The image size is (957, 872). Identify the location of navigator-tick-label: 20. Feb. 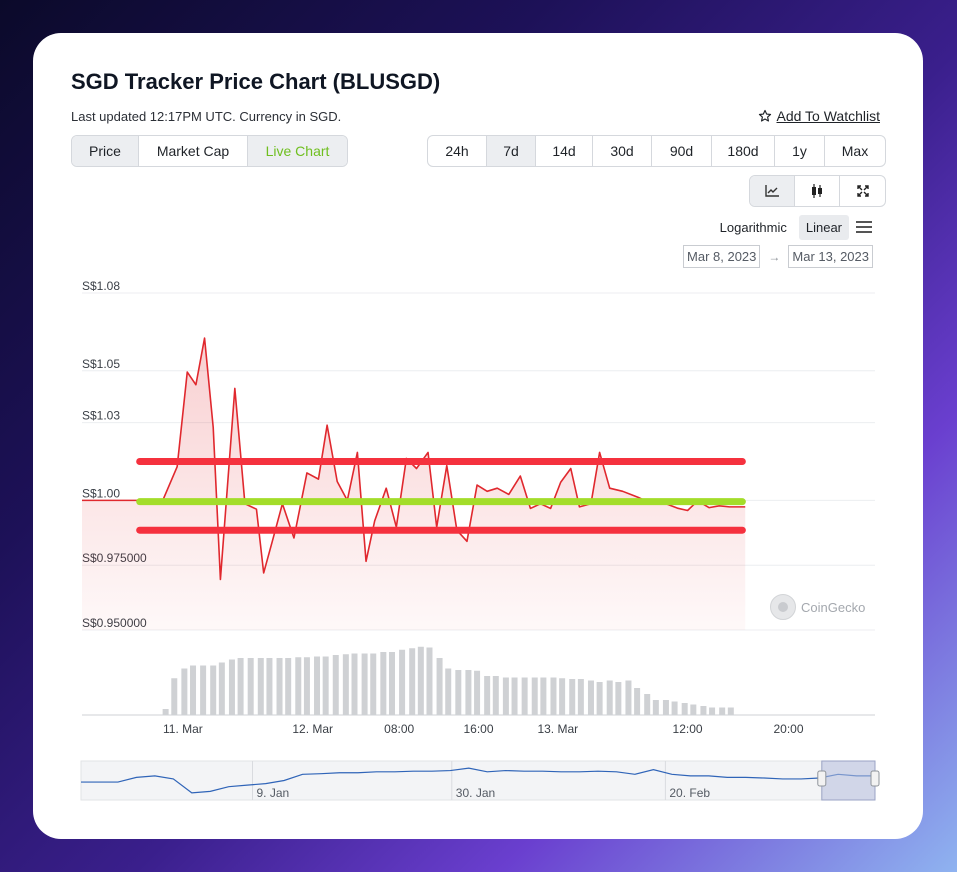
(689, 793).